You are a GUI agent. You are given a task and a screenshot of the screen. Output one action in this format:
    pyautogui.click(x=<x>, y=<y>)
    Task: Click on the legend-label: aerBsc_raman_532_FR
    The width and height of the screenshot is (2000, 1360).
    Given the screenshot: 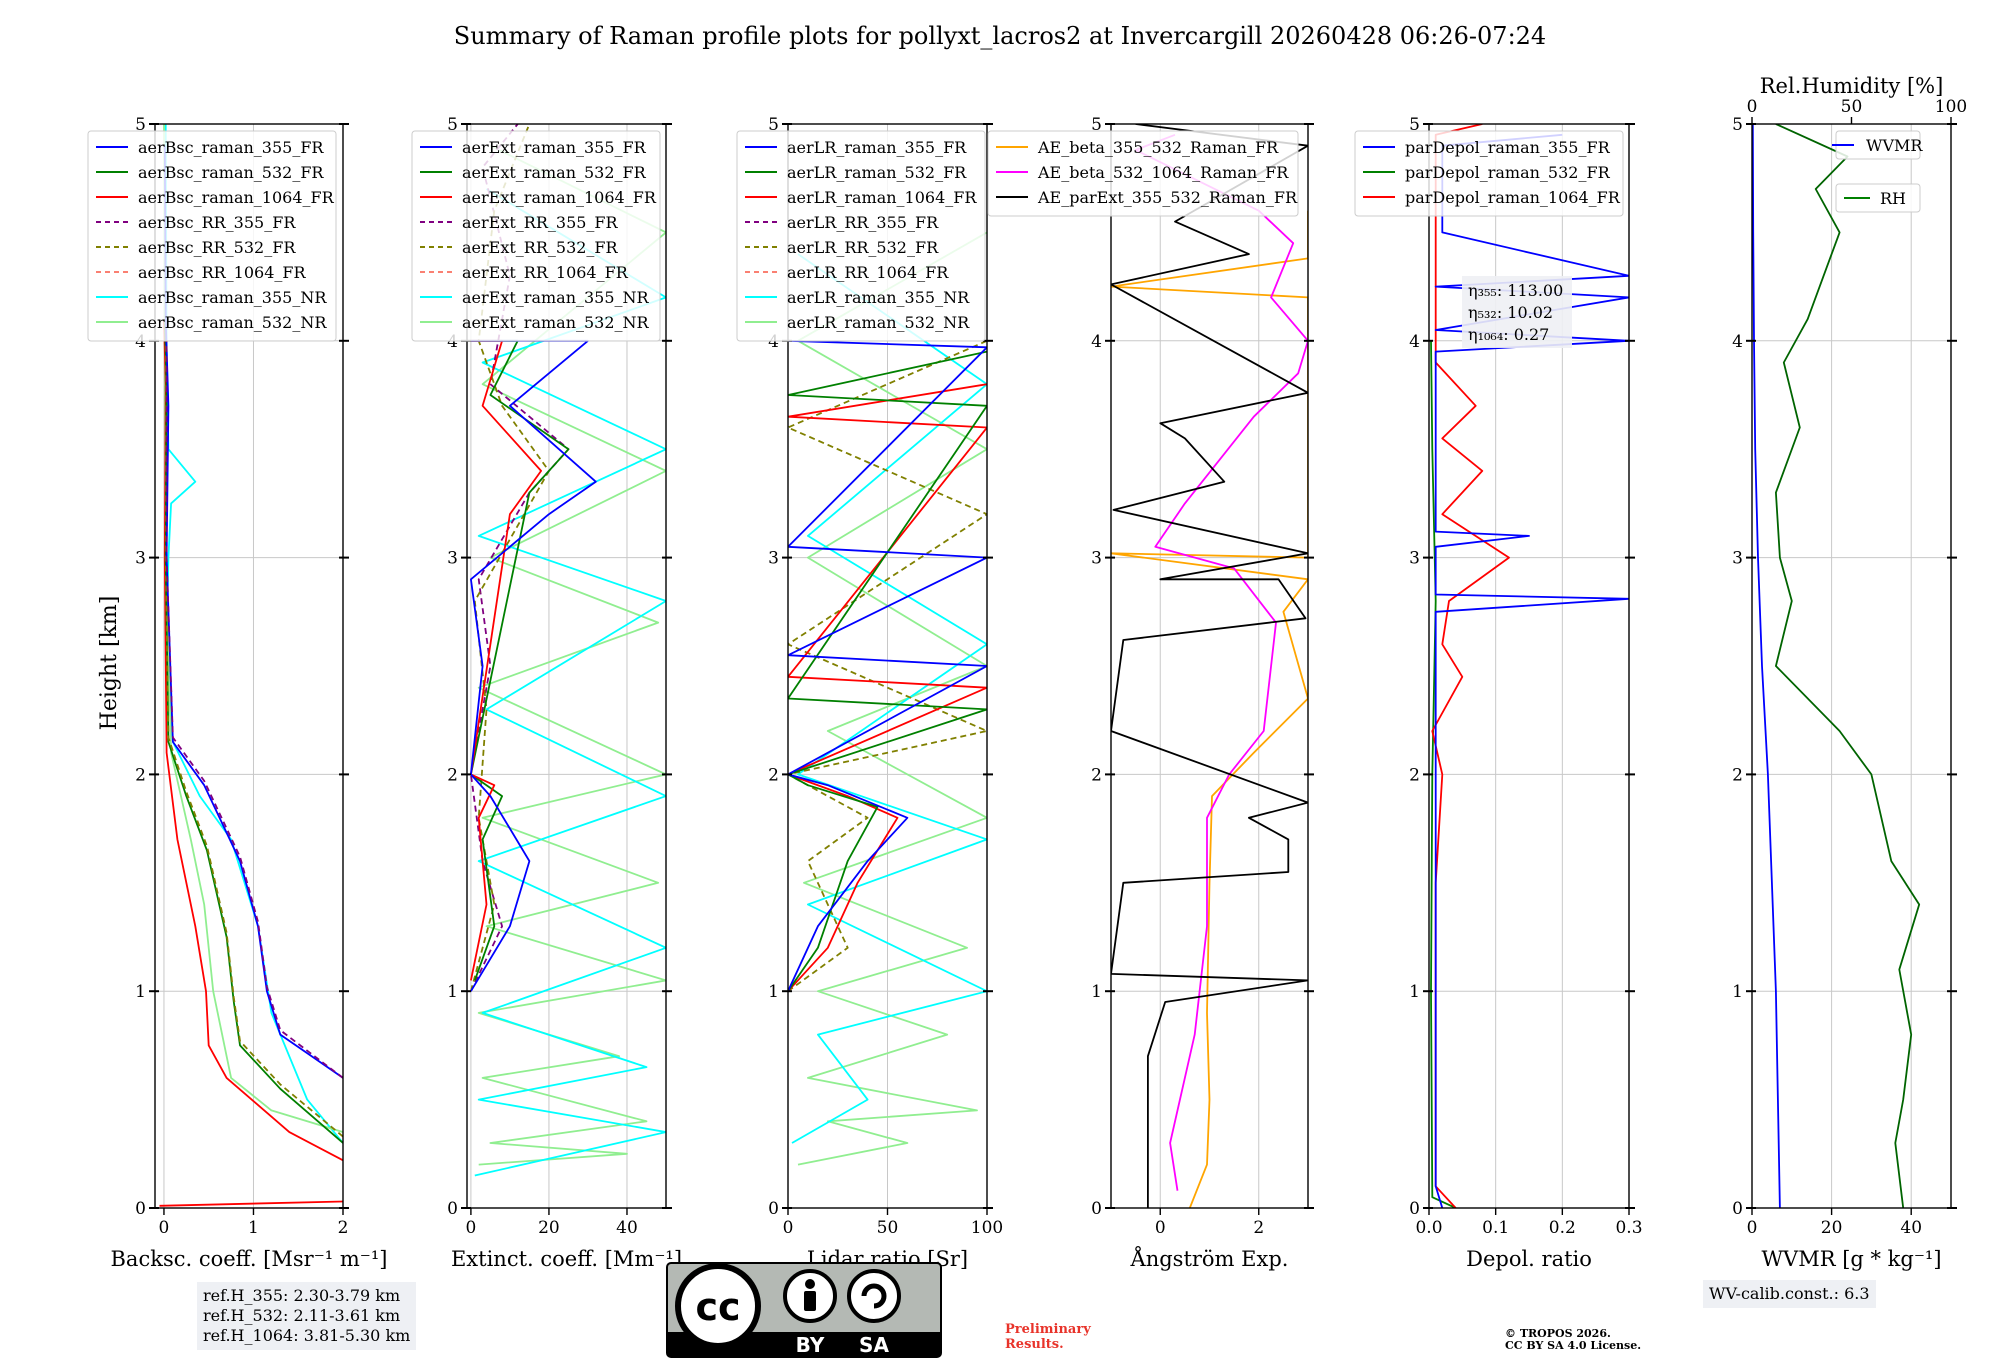 What is the action you would take?
    pyautogui.click(x=231, y=172)
    